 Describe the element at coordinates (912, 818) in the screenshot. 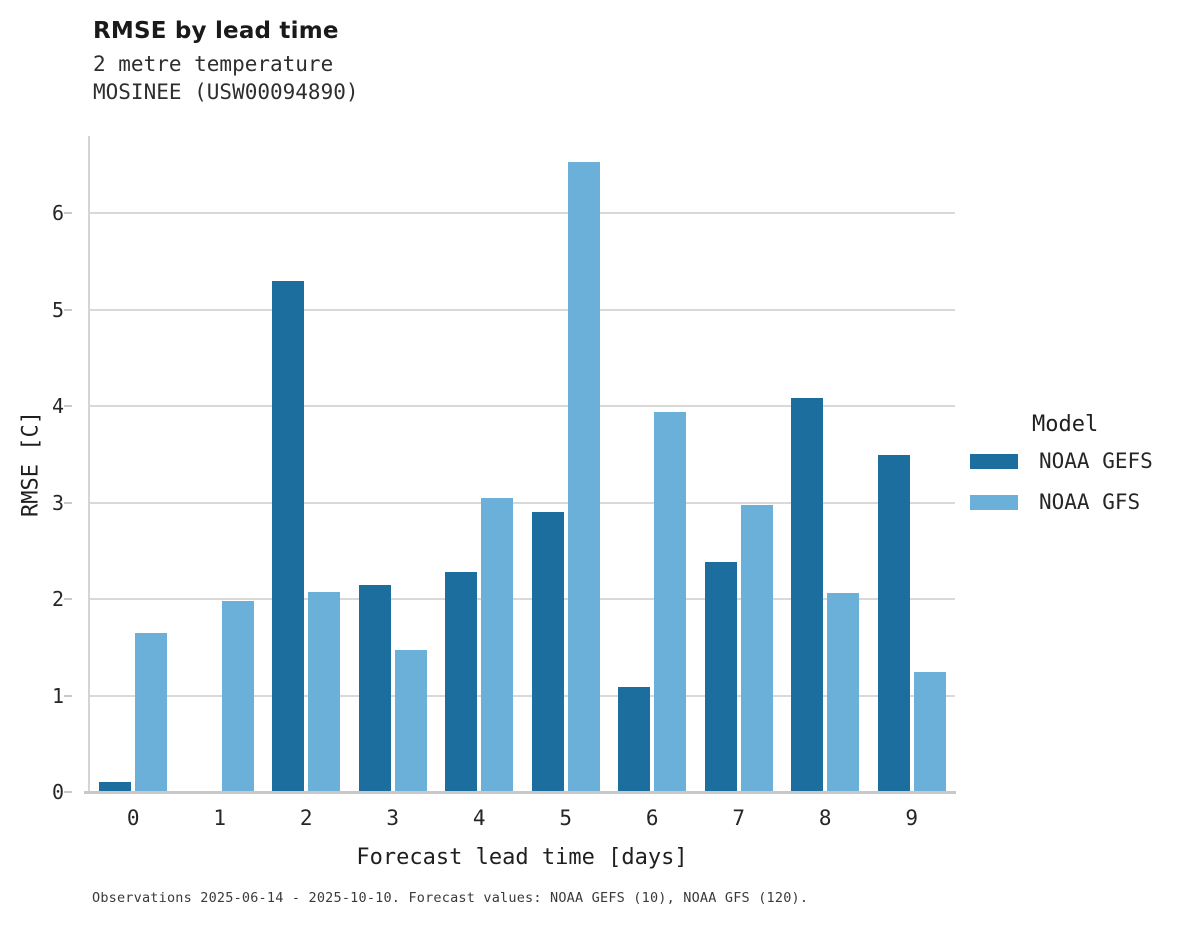

I see `x-tick-label-9: 9` at that location.